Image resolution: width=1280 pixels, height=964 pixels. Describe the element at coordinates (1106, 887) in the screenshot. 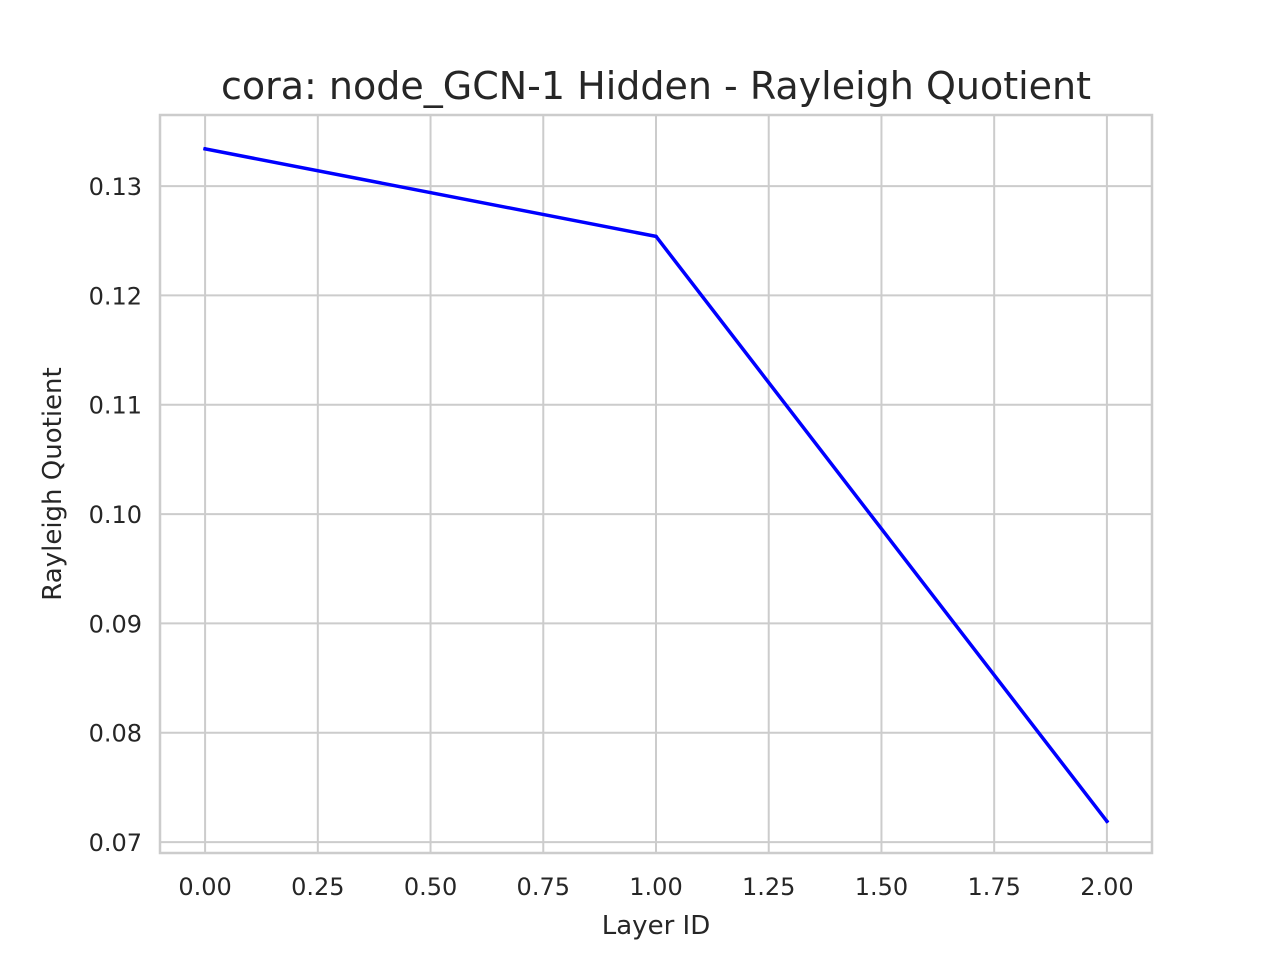

I see `x-tick-label: 2.00` at that location.